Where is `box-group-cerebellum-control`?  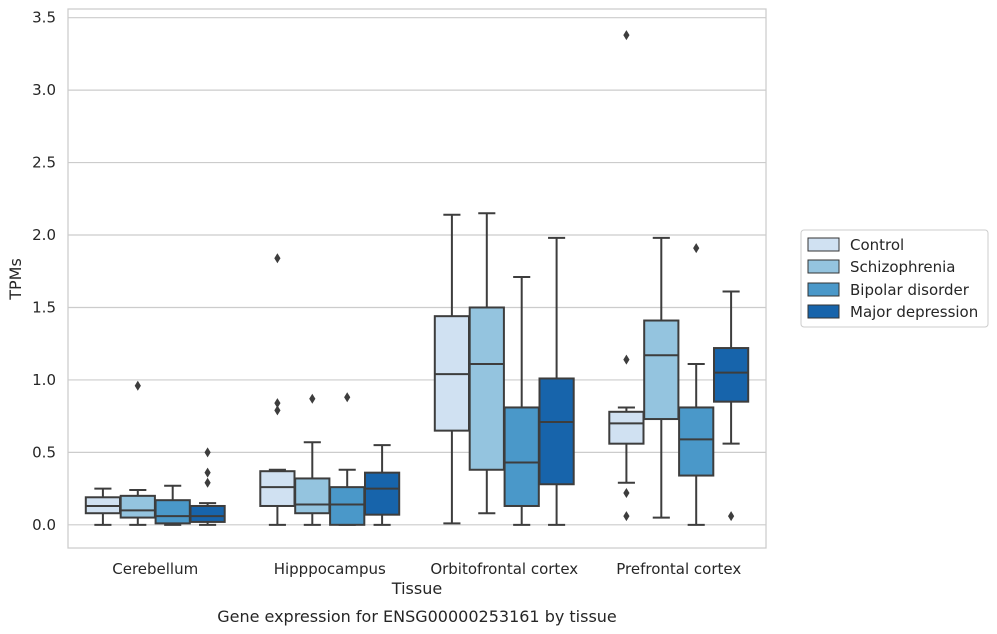
box-group-cerebellum-control is located at coordinates (103, 506).